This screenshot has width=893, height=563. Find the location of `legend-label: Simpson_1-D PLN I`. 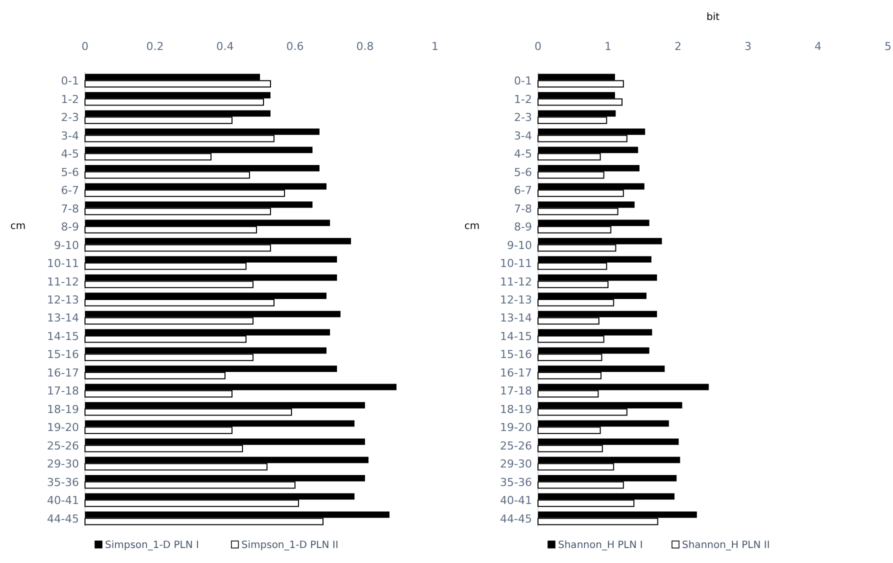

legend-label: Simpson_1-D PLN I is located at coordinates (152, 545).